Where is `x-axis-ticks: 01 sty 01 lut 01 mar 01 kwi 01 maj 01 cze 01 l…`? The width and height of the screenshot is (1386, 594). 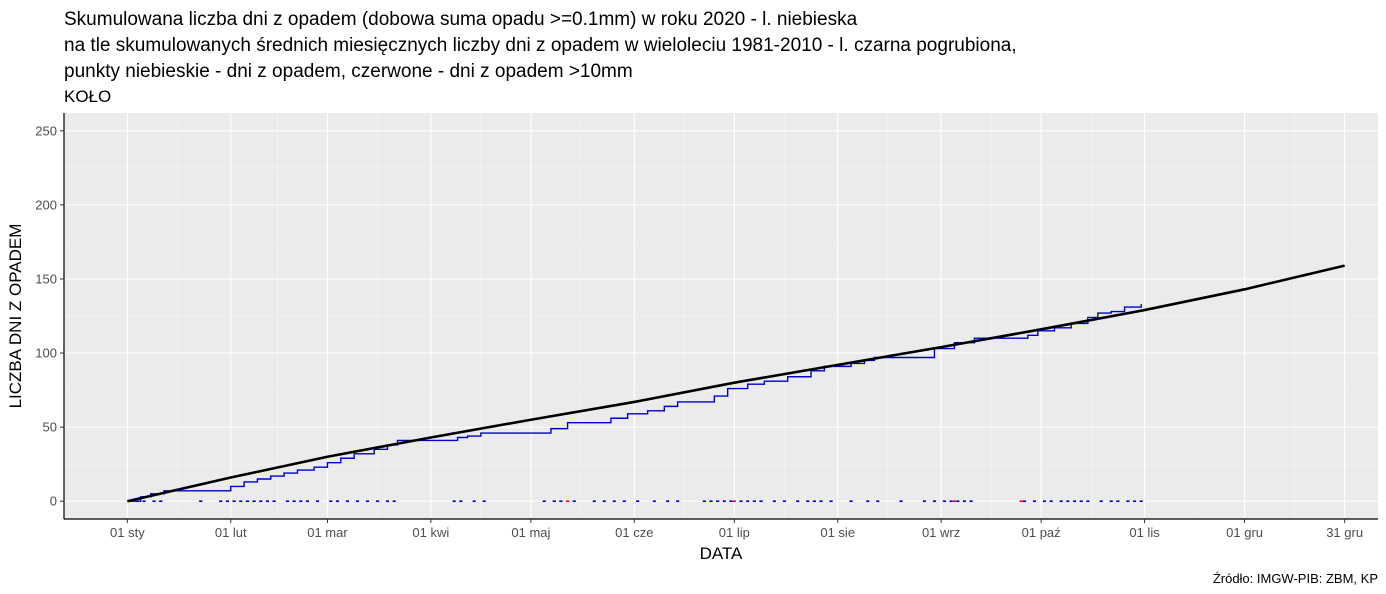 x-axis-ticks: 01 sty 01 lut 01 mar 01 kwi 01 maj 01 cze 01 l… is located at coordinates (736, 529).